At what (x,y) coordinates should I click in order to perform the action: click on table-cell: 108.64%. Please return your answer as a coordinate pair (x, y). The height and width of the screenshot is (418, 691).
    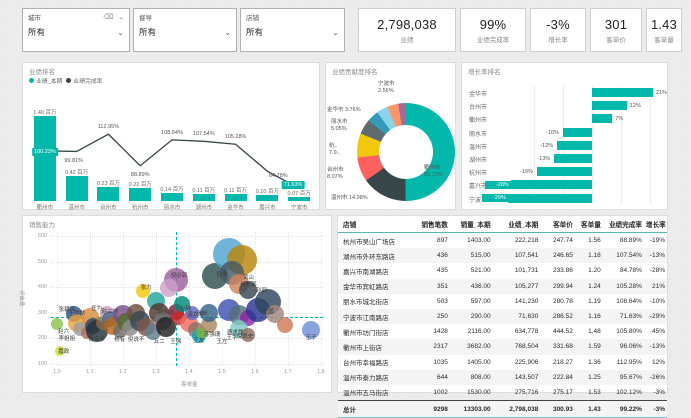
    Looking at the image, I should click on (629, 301).